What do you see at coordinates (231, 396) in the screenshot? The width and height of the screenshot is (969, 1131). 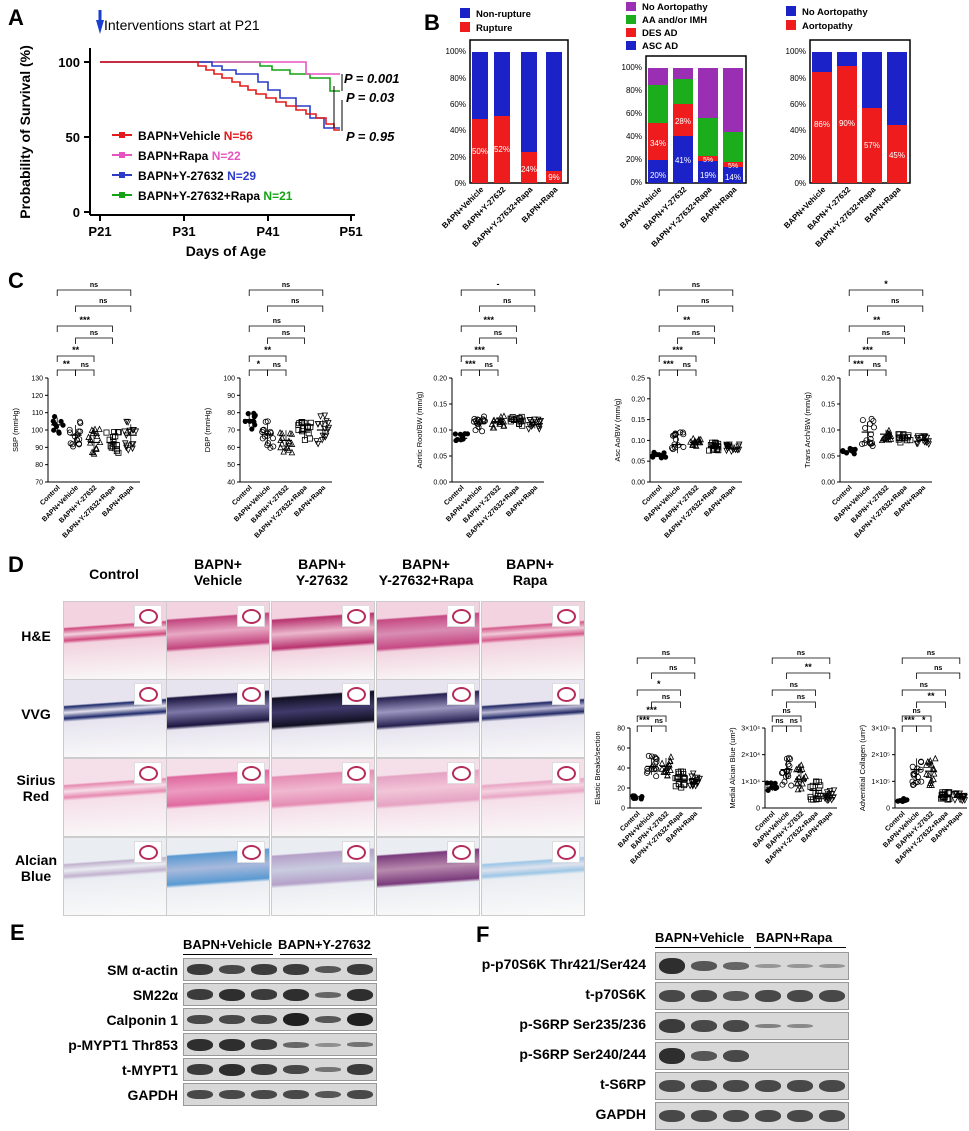 I see `y-tick: 90` at bounding box center [231, 396].